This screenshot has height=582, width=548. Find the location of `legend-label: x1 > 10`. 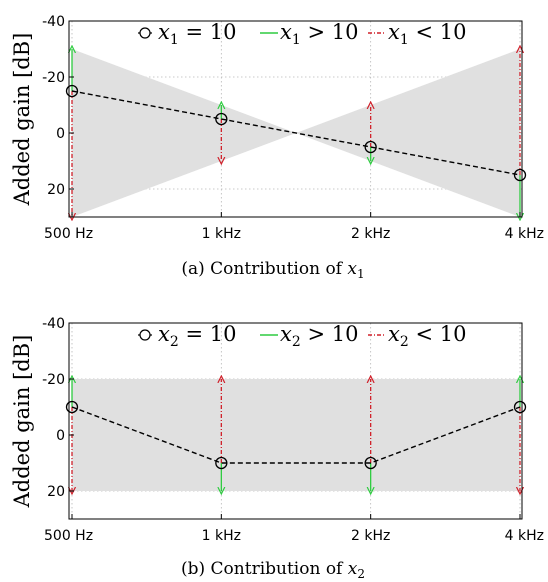

legend-label: x1 > 10 is located at coordinates (319, 34).